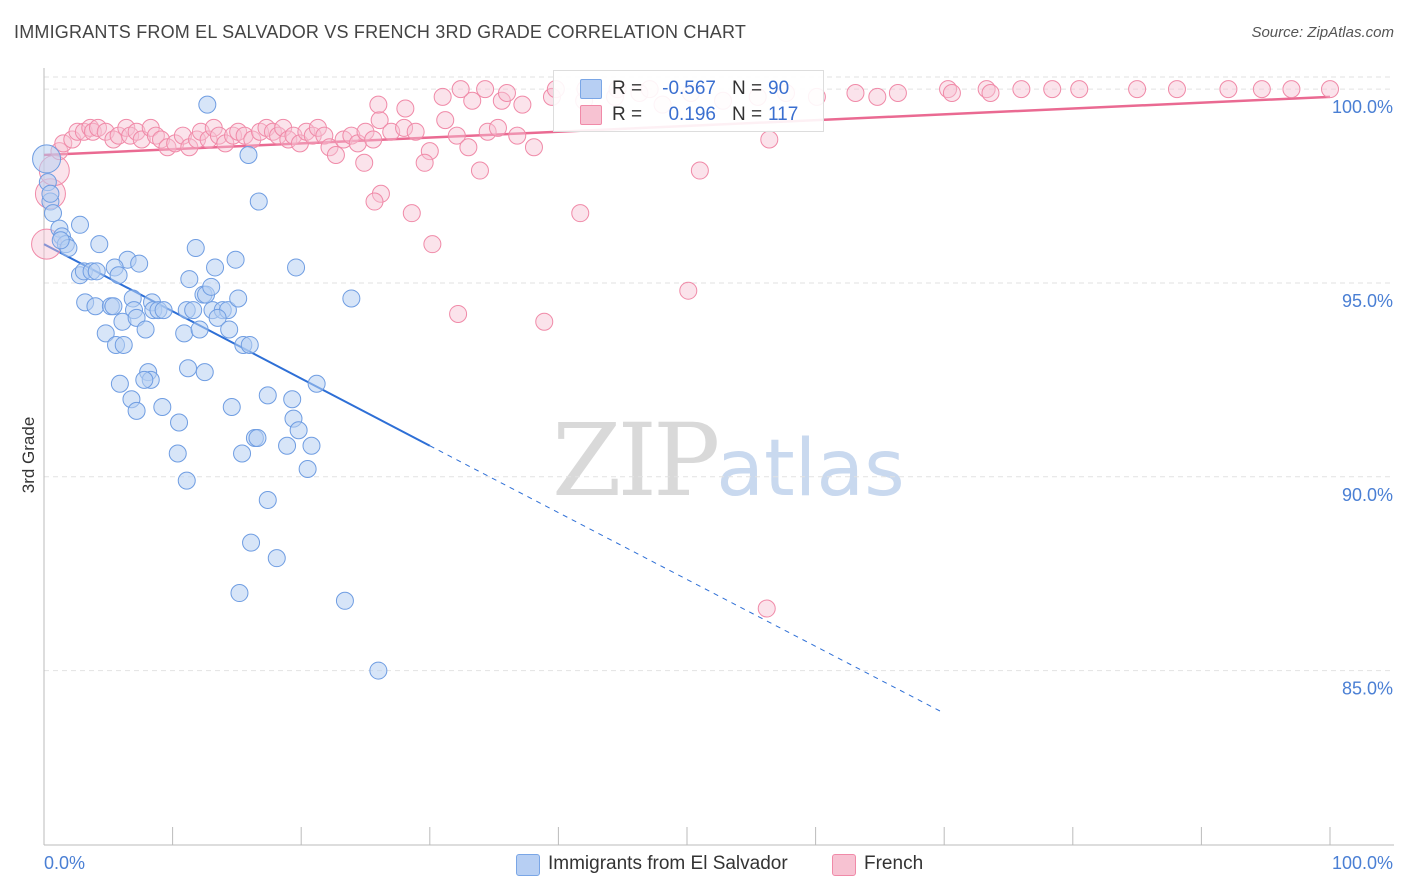  Describe the element at coordinates (1362, 863) in the screenshot. I see `x-tick-label-max: 100.0%` at that location.